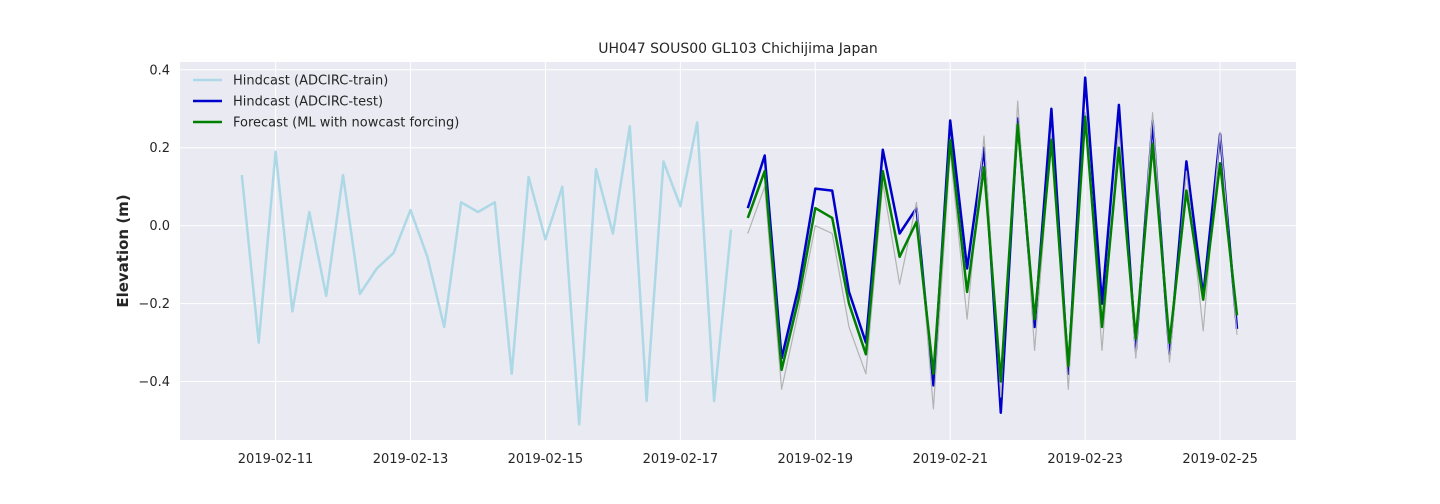 This screenshot has width=1440, height=504. I want to click on legend-label: Hindcast (ADCIRC-test), so click(308, 102).